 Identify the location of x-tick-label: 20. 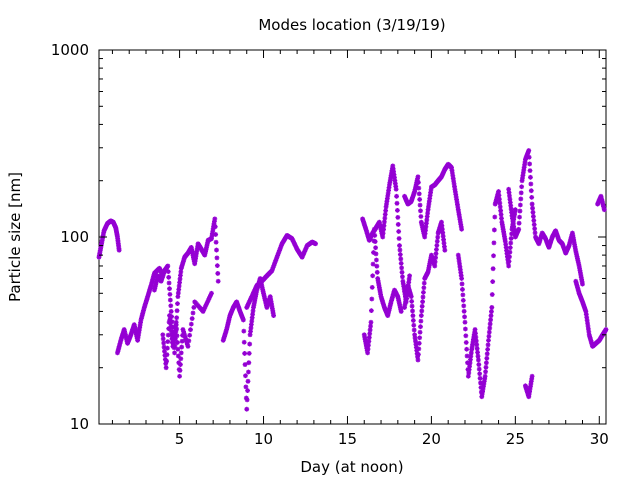
(431, 439).